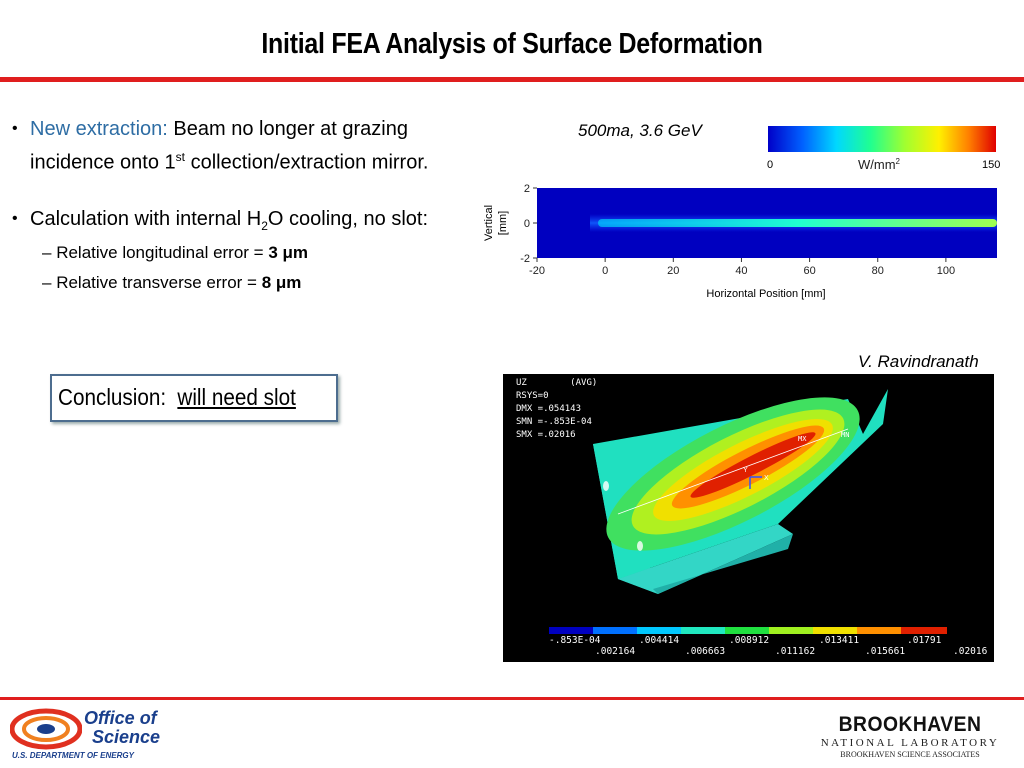  I want to click on sub-bullet: – Relative transverse error = 8 μm, so click(172, 282).